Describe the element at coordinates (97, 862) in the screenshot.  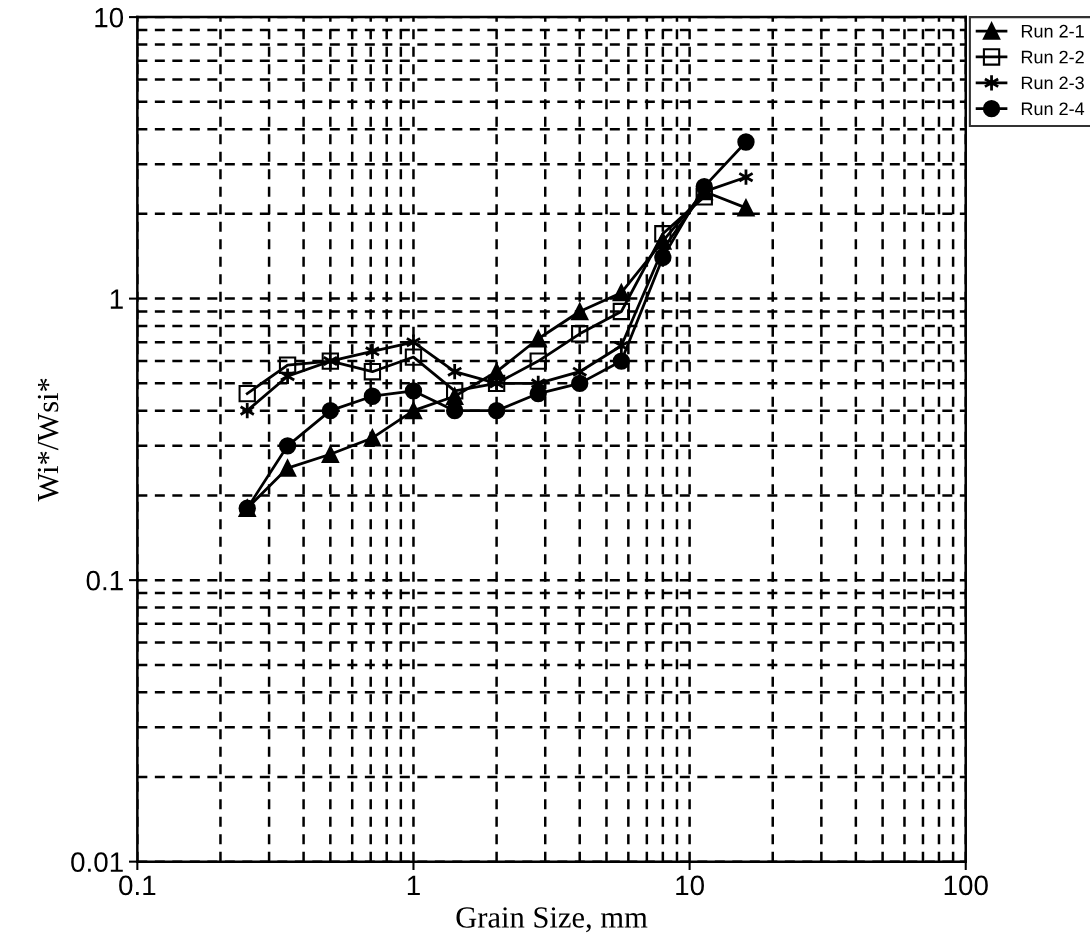
I see `y-tick-label: 0.01` at that location.